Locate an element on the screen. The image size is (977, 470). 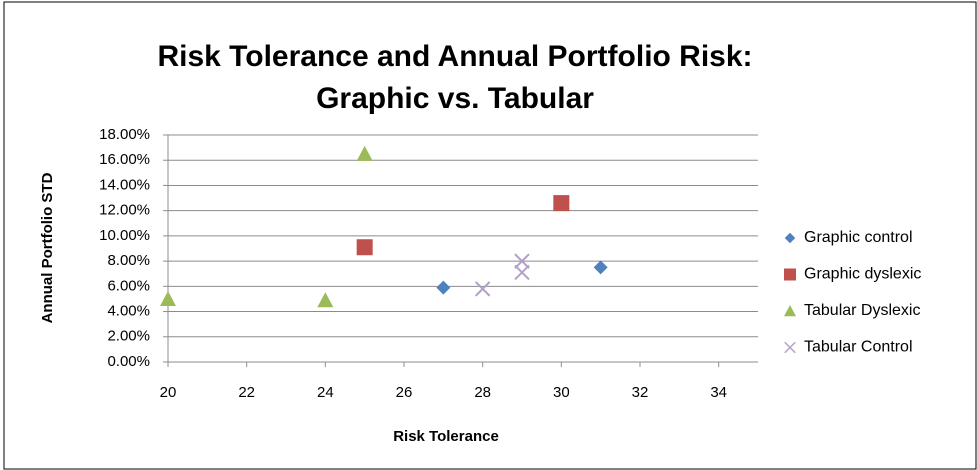
y-tick-label: 16.00% is located at coordinates (124, 159).